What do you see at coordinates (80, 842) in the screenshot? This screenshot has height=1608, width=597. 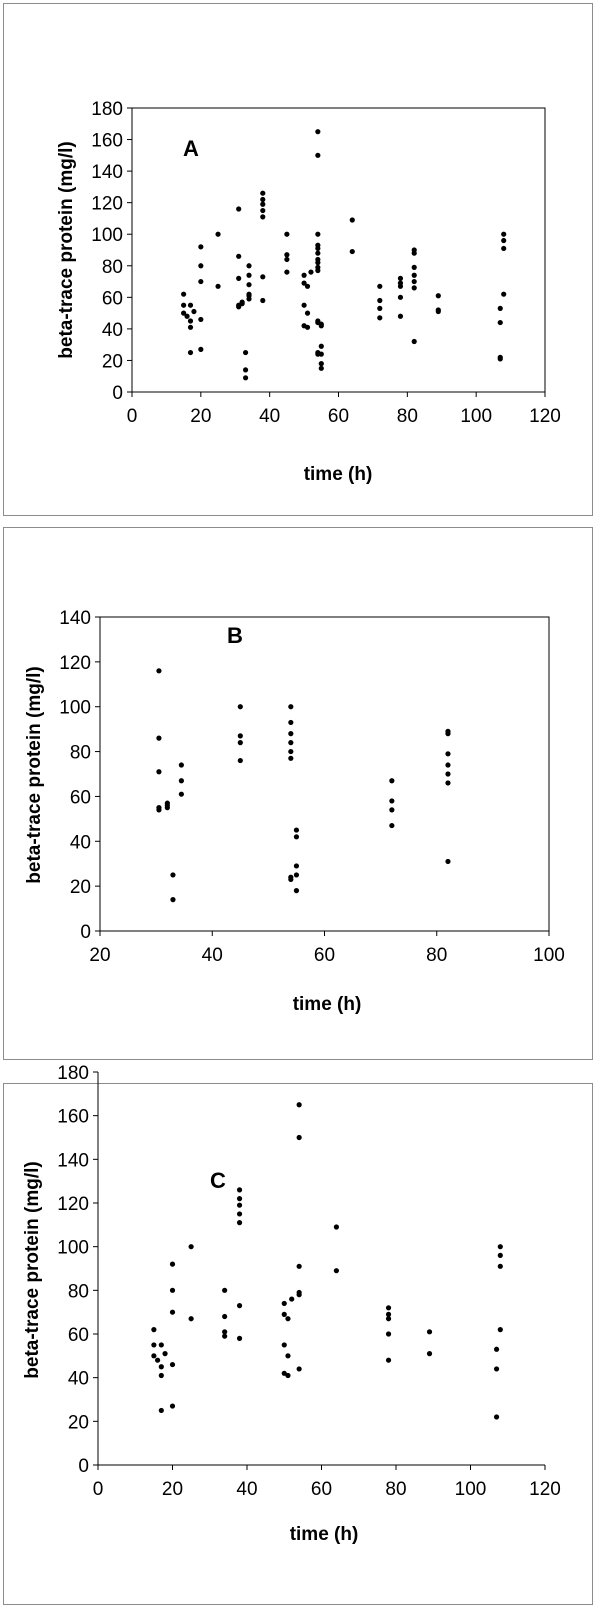 I see `chart-2-y-tick-label: 40` at bounding box center [80, 842].